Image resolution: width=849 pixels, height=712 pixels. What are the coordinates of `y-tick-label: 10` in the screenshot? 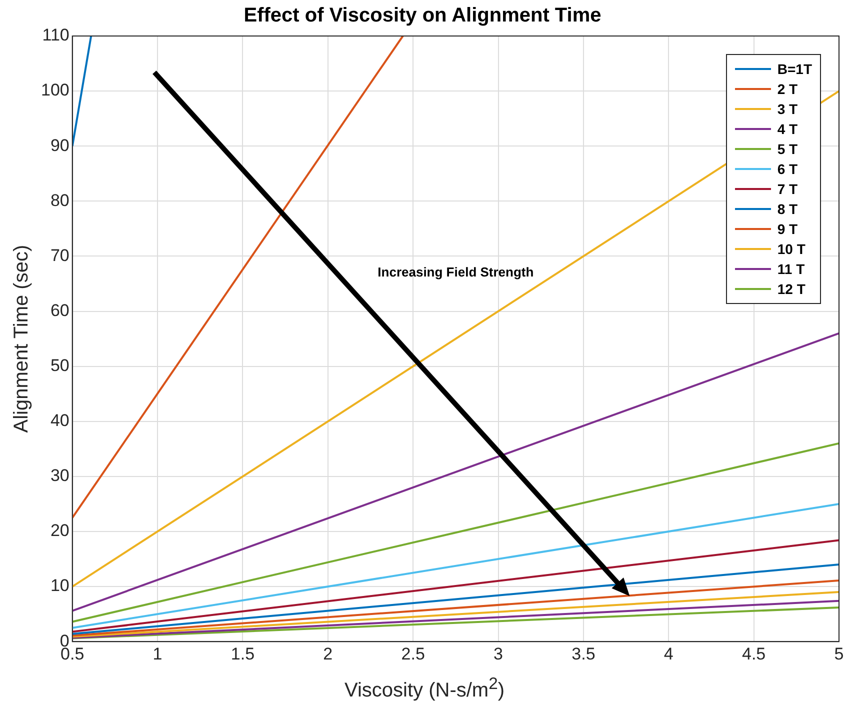 It's located at (60, 586).